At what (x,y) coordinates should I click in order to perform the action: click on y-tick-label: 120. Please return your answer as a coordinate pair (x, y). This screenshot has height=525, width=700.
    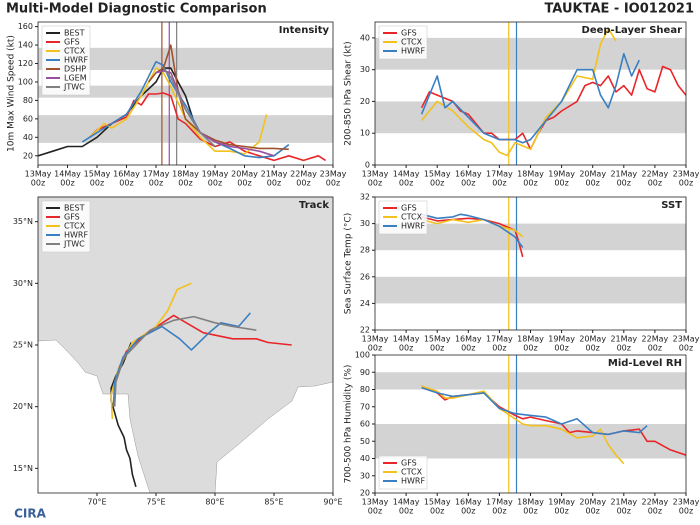
    Looking at the image, I should click on (25, 63).